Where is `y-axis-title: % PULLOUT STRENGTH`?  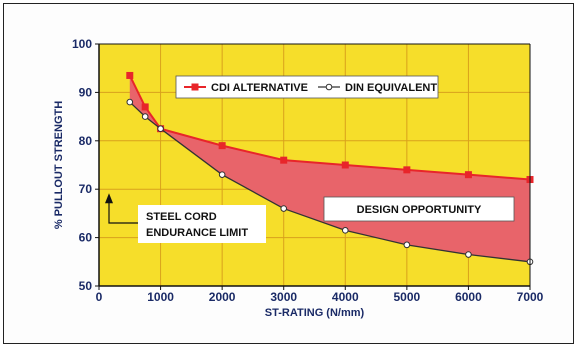 y-axis-title: % PULLOUT STRENGTH is located at coordinates (59, 165).